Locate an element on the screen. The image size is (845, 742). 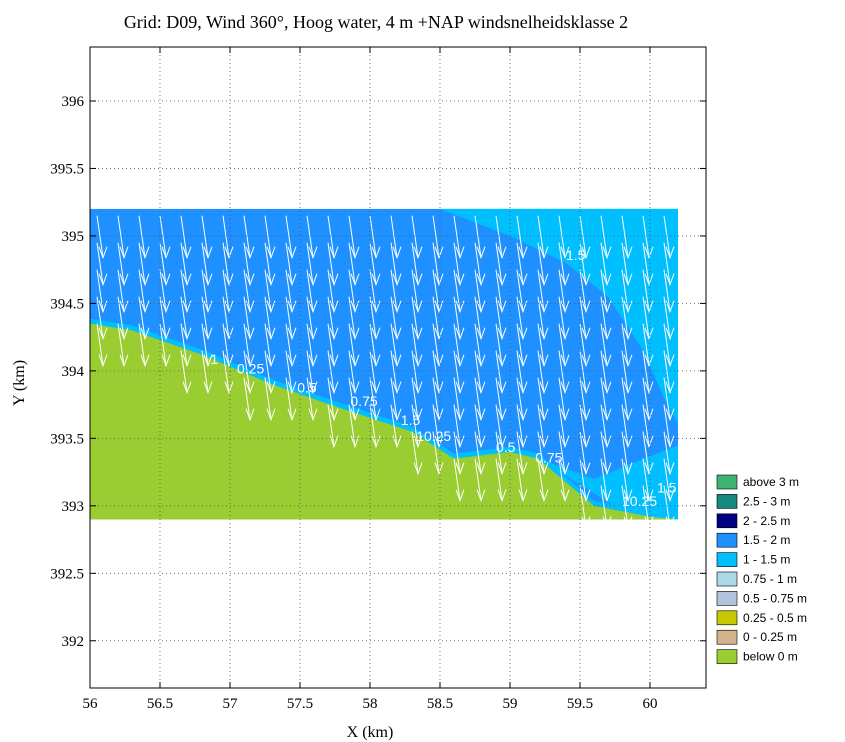
x-axis-label: X (km) is located at coordinates (370, 732).